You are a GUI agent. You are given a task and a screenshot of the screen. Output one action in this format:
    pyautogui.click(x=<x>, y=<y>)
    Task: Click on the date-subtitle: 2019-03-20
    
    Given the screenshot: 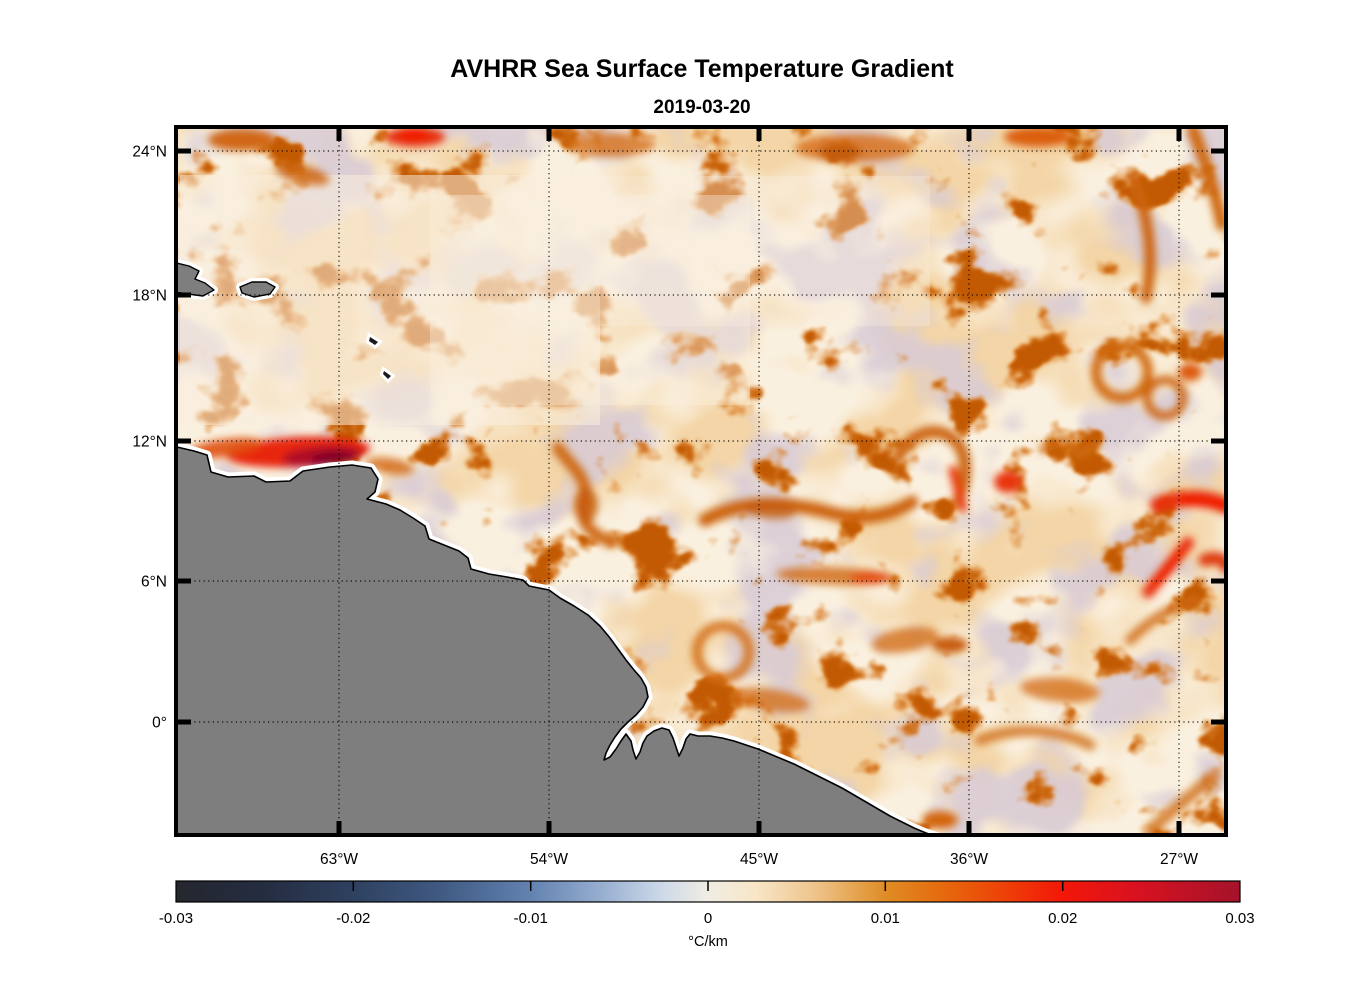 What is the action you would take?
    pyautogui.click(x=701, y=107)
    